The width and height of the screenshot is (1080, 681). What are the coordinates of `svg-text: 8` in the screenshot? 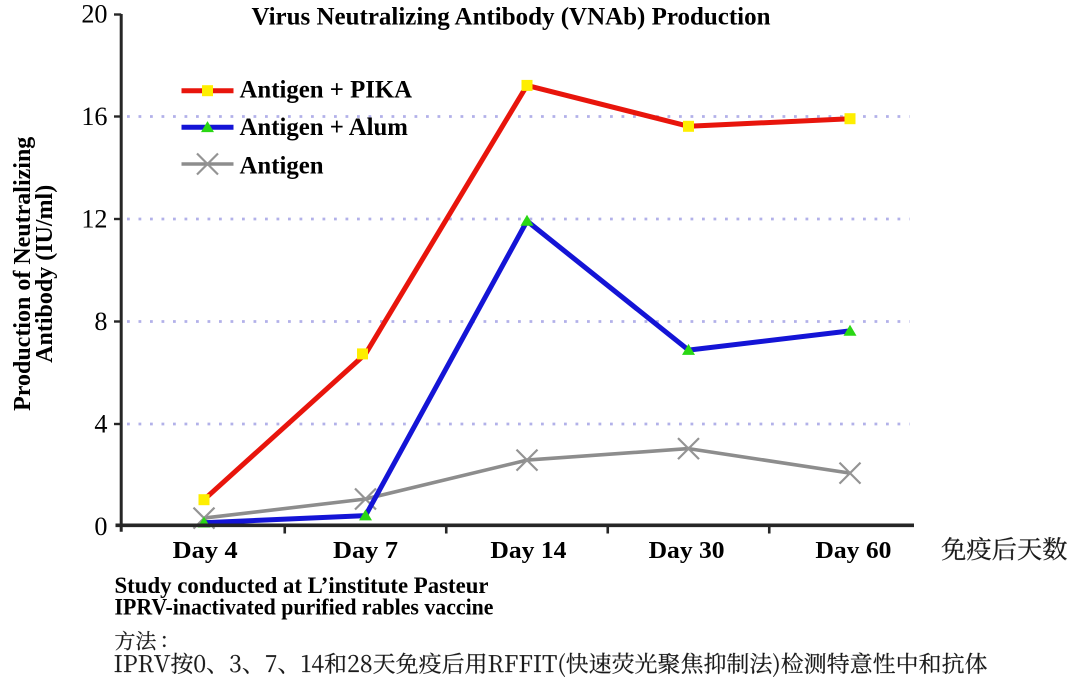 It's located at (100, 321).